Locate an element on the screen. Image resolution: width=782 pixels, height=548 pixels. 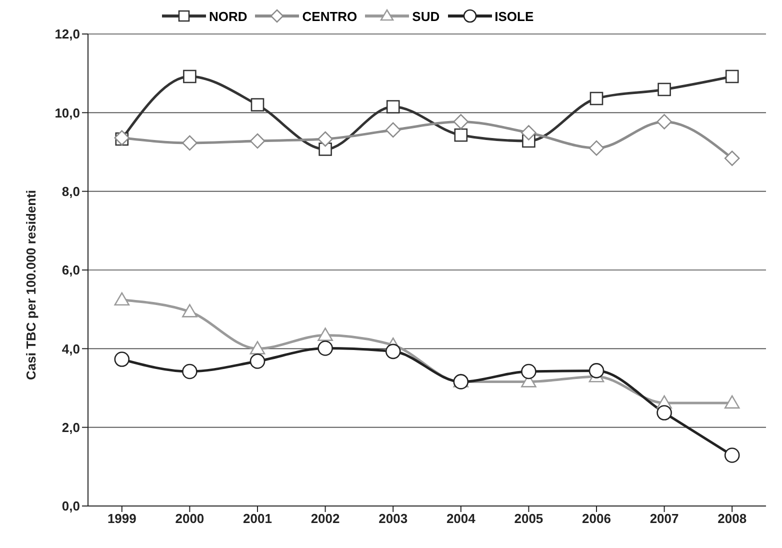
y-axis-title: Casi TBC per 100.000 residenti is located at coordinates (31, 285).